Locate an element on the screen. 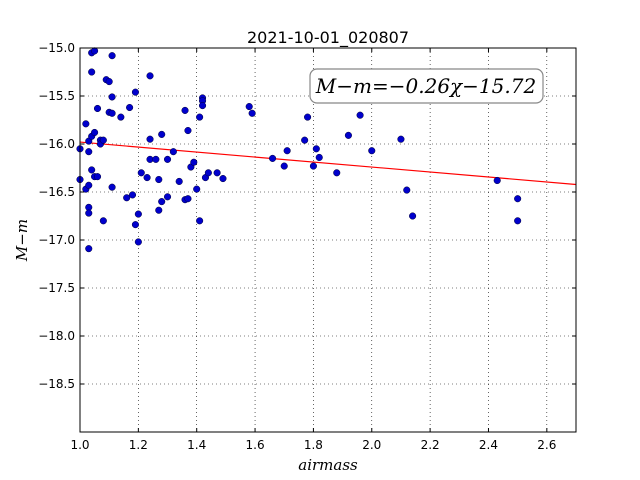  y-tick-label: −16.5 is located at coordinates (56, 192).